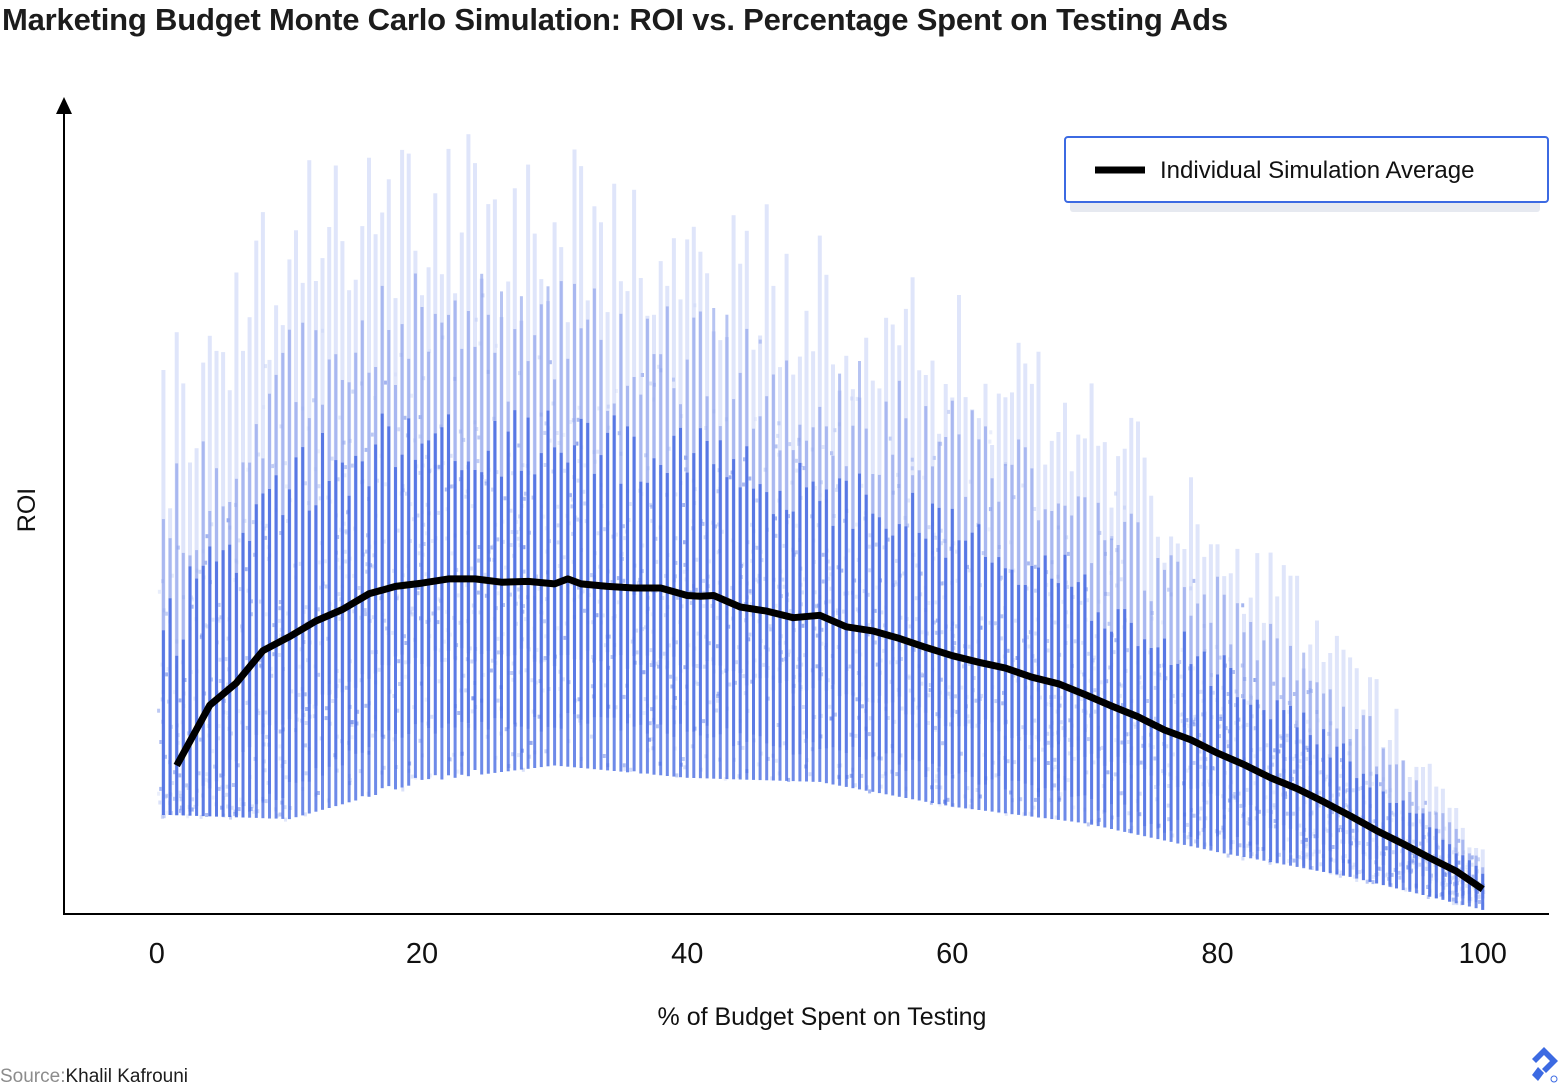 This screenshot has height=1088, width=1560. What do you see at coordinates (828, 954) in the screenshot?
I see `x-tick-labels: 0 20 40 60 80 100` at bounding box center [828, 954].